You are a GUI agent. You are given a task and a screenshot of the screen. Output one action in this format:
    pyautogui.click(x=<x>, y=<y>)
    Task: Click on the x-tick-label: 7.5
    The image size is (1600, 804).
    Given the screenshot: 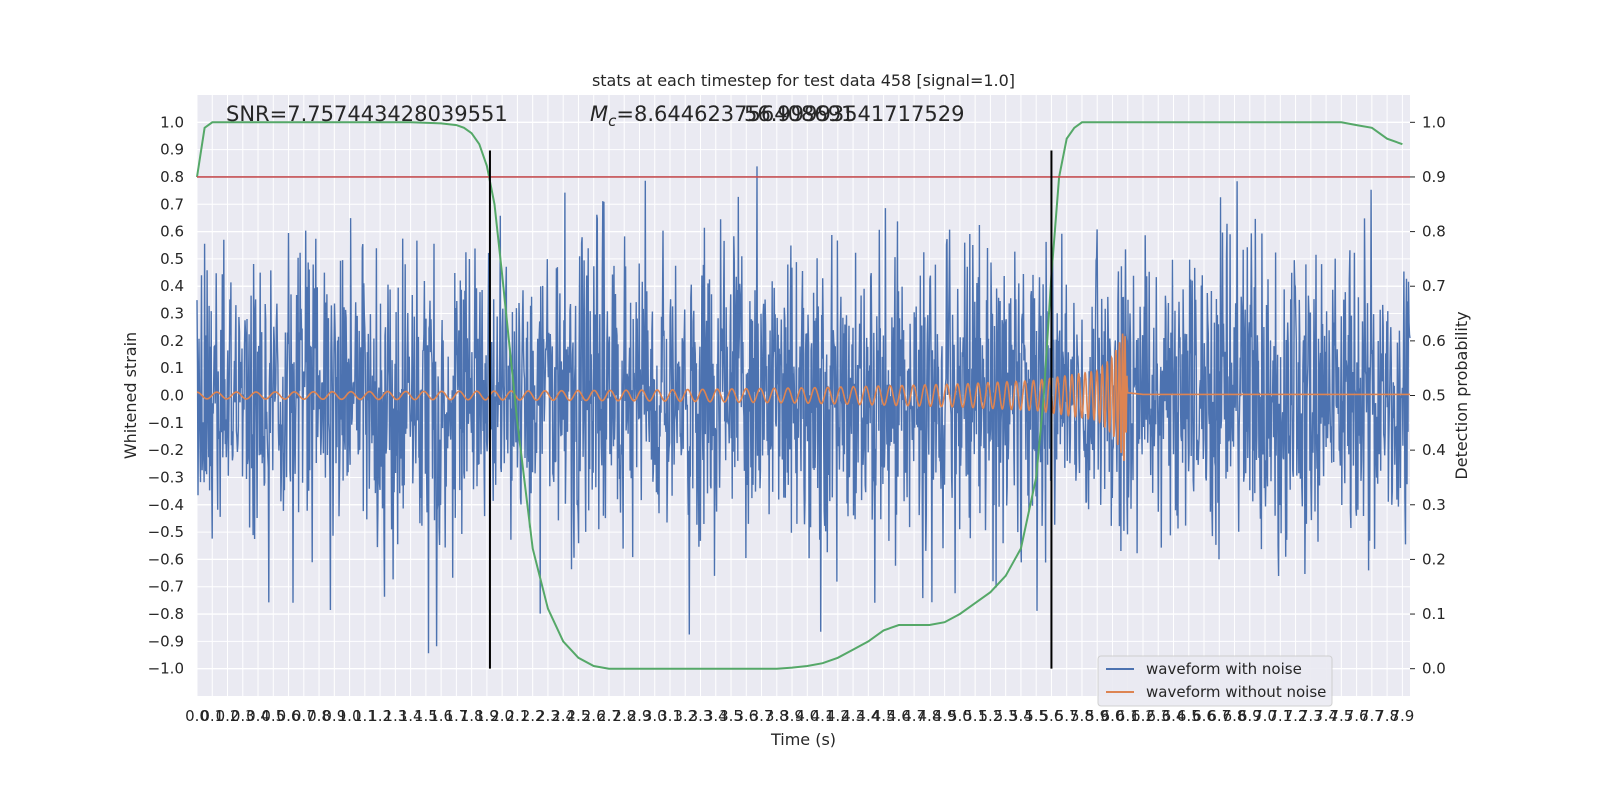 What is the action you would take?
    pyautogui.click(x=1341, y=716)
    